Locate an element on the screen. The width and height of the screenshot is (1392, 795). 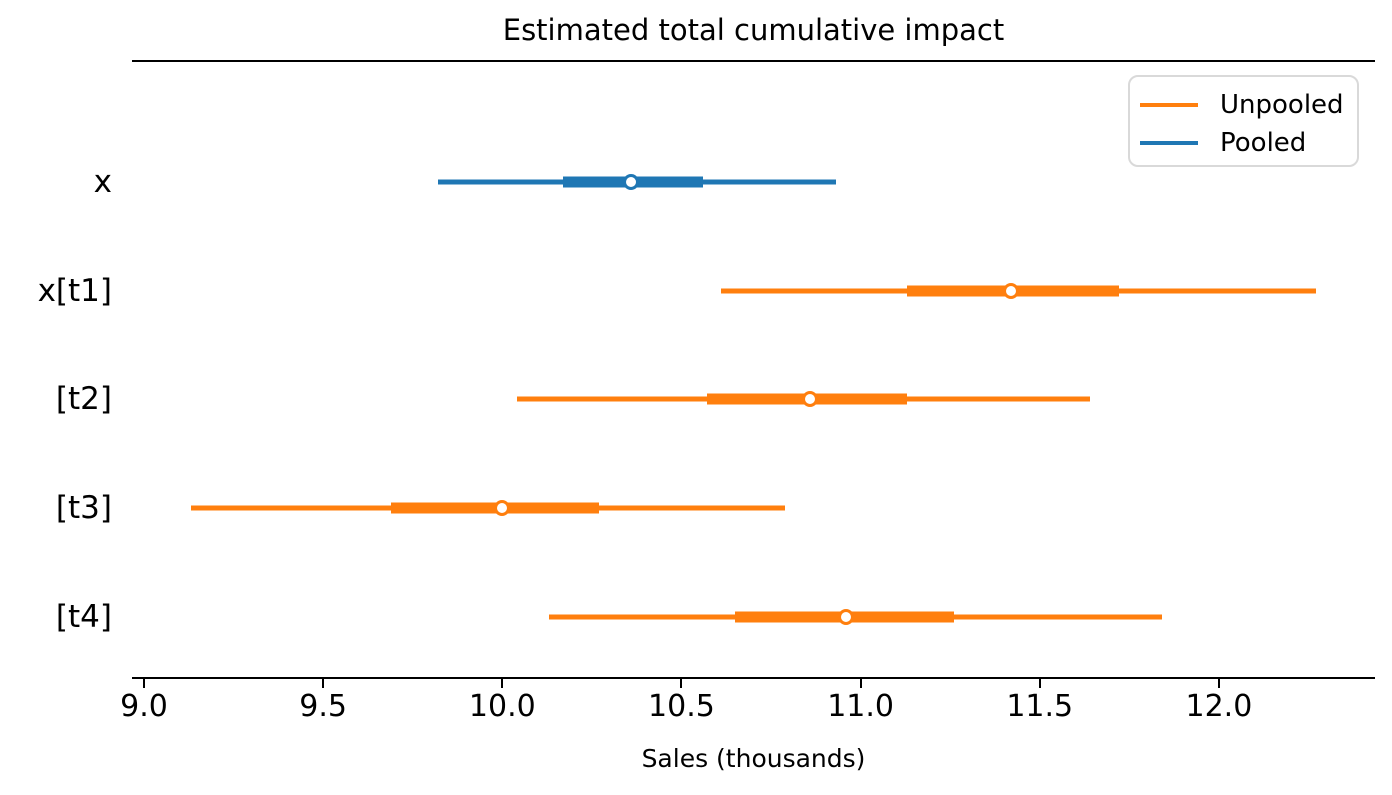
legend-item-pooled: Pooled is located at coordinates (1248, 143).